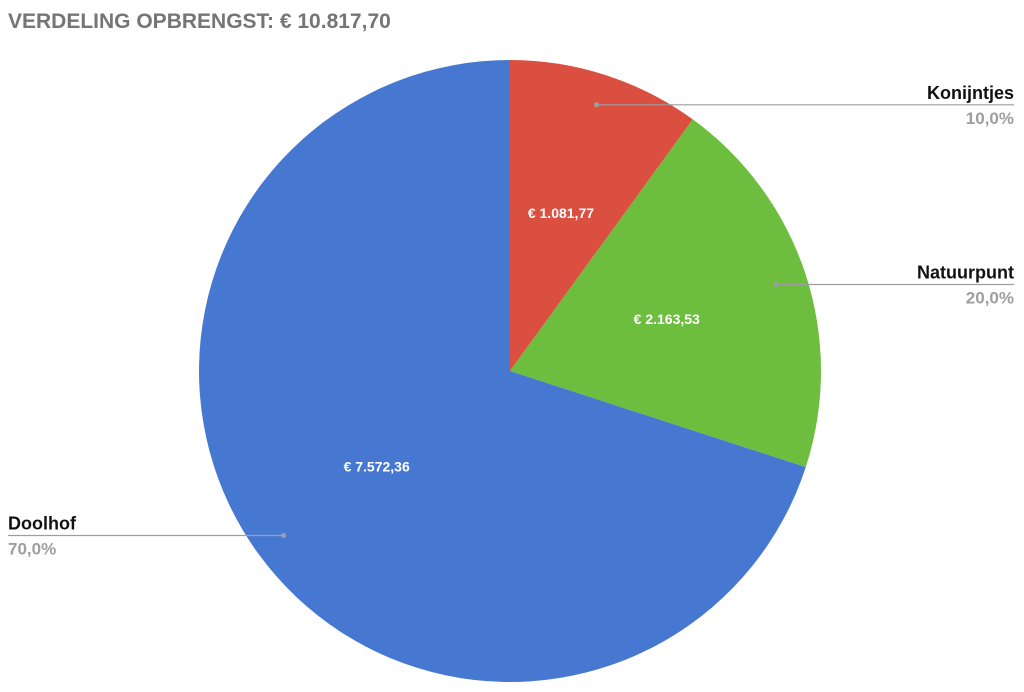 This screenshot has height=692, width=1024. I want to click on pie-slice-konijntjes, so click(601, 215).